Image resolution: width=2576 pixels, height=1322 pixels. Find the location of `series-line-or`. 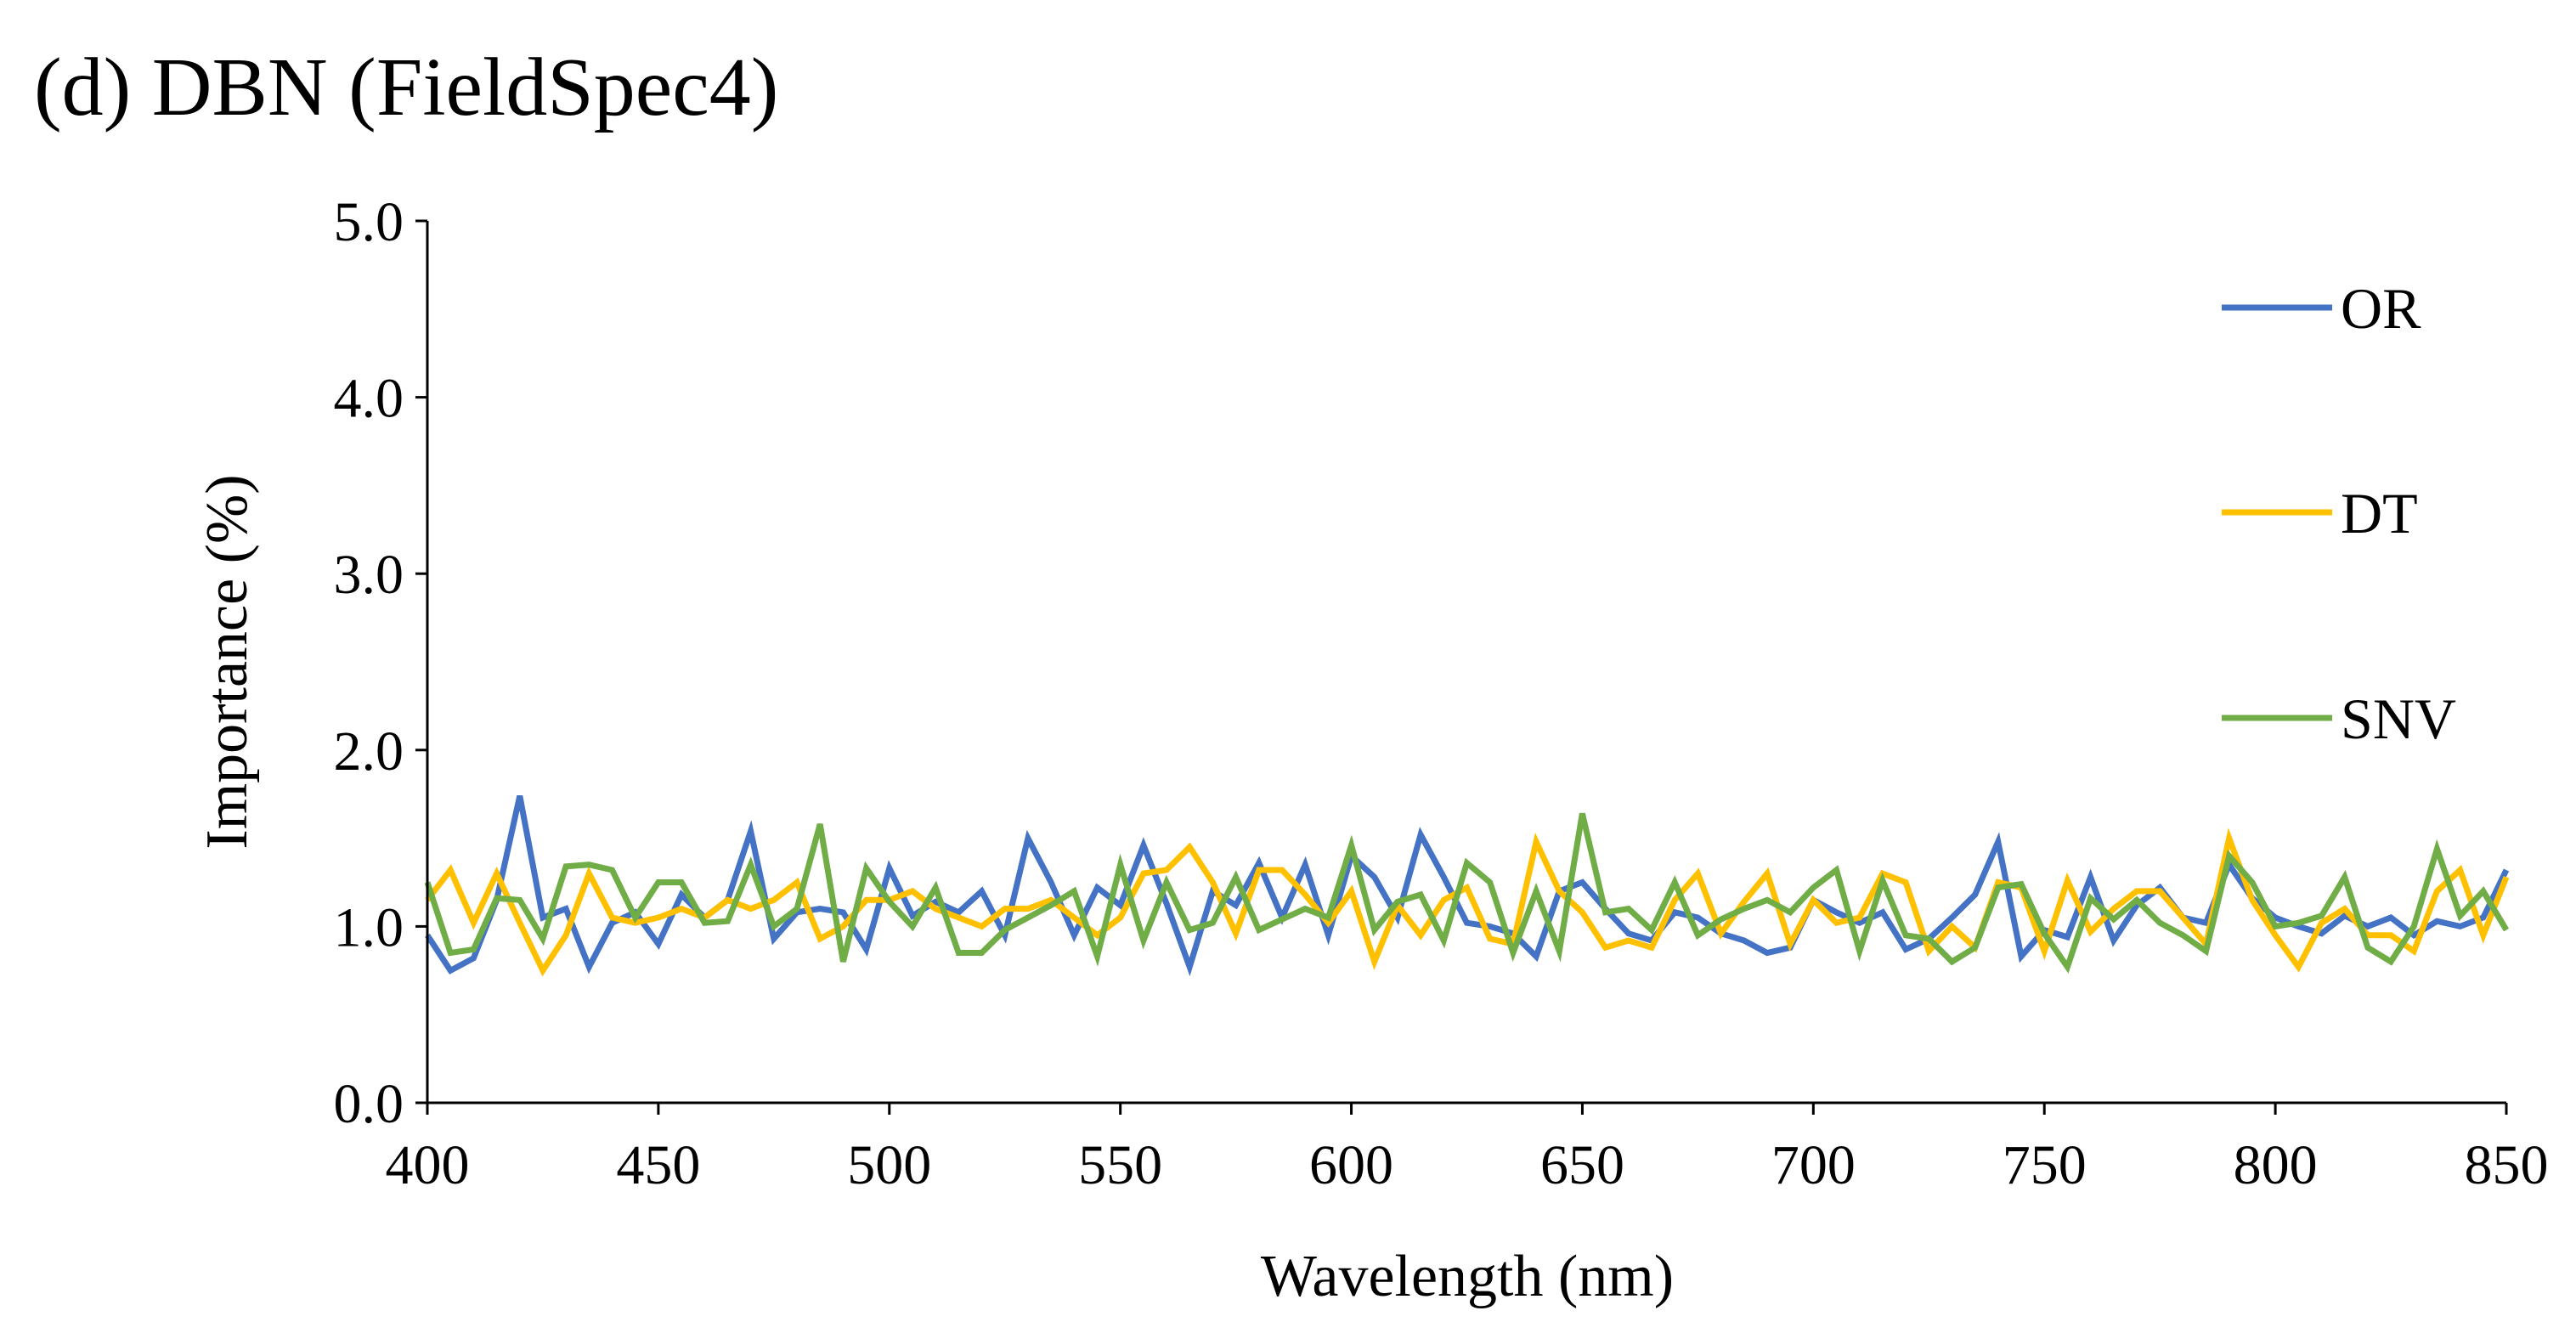

series-line-or is located at coordinates (1467, 886).